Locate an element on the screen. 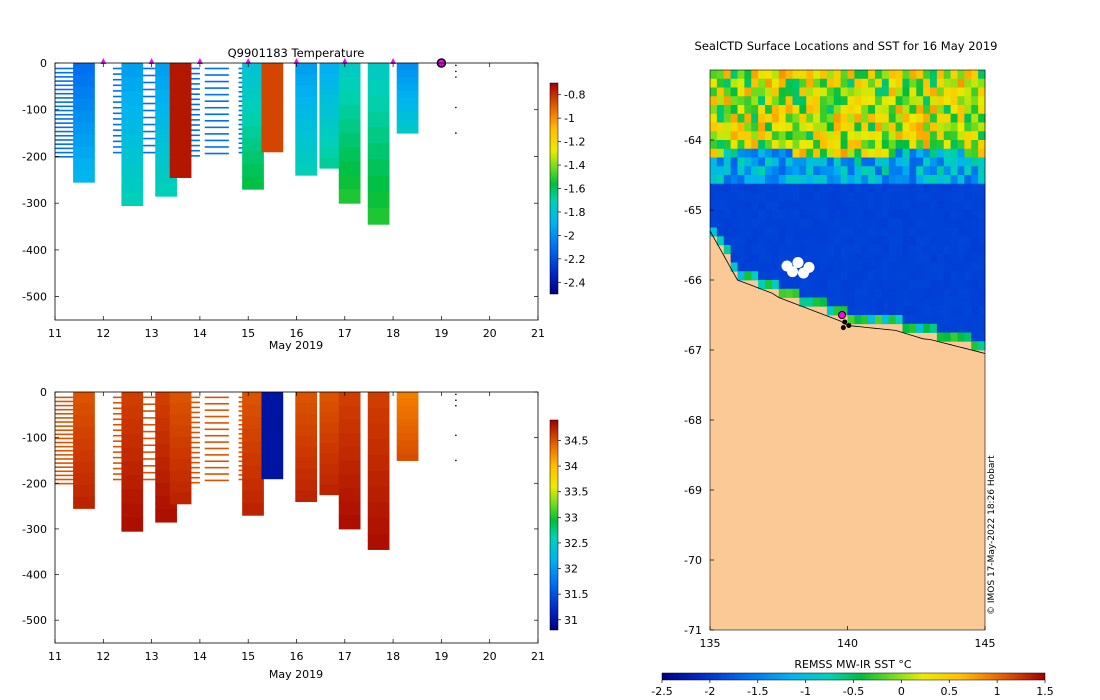 The image size is (1100, 700). cloud-mask is located at coordinates (792, 272).